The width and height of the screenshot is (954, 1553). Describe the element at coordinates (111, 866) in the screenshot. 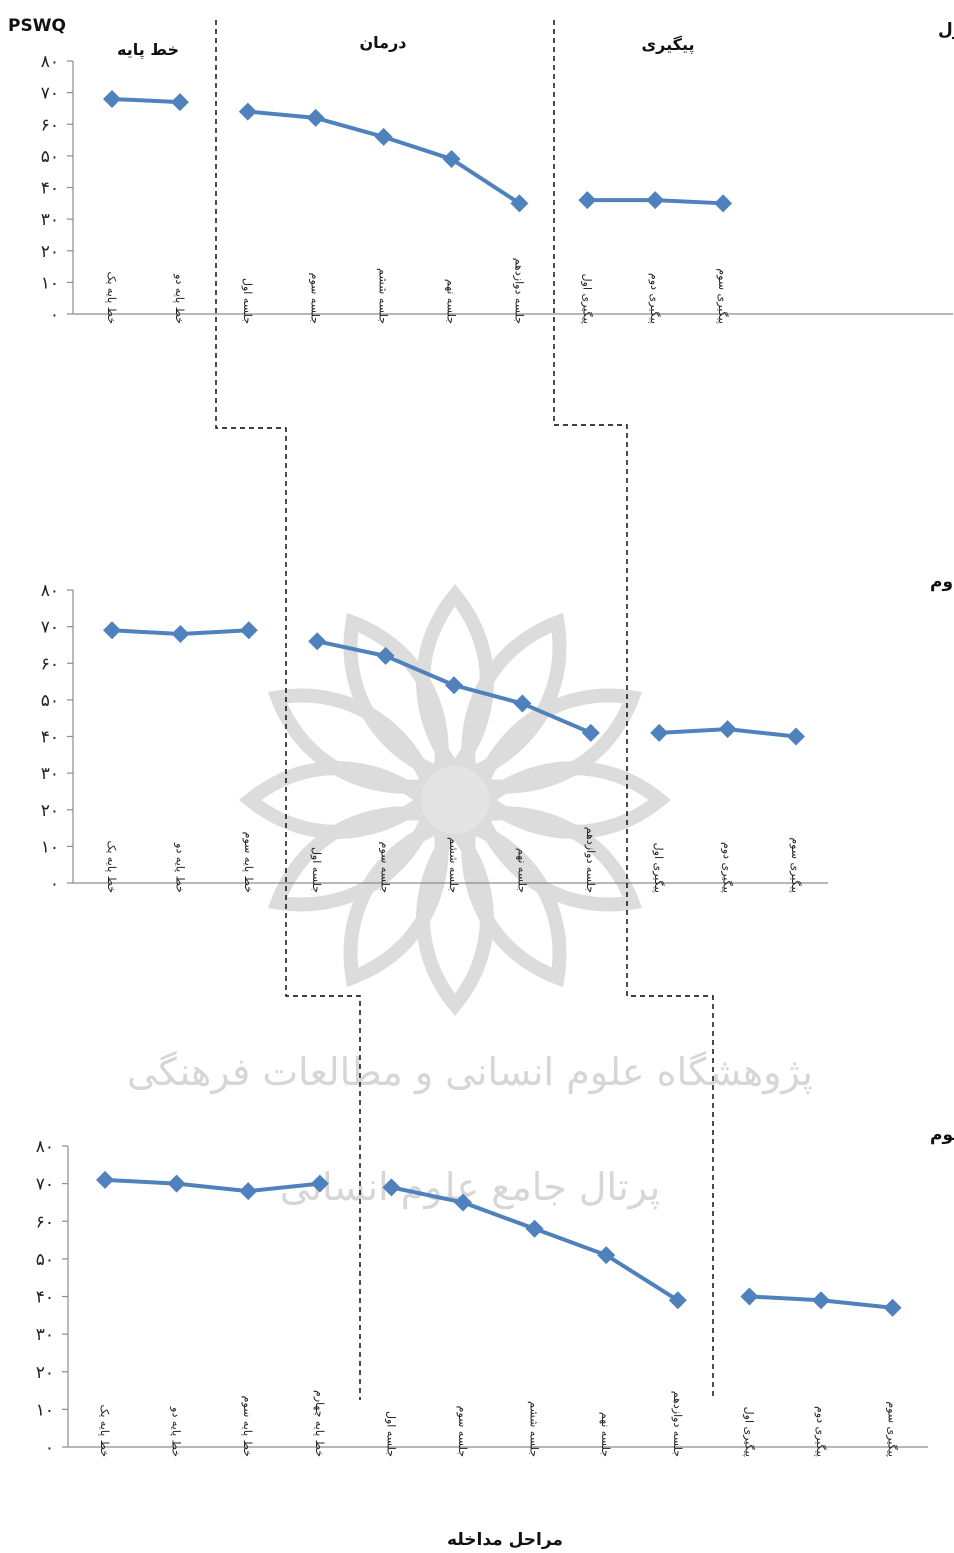

I see `x-tick-label: خط پایه یک` at that location.